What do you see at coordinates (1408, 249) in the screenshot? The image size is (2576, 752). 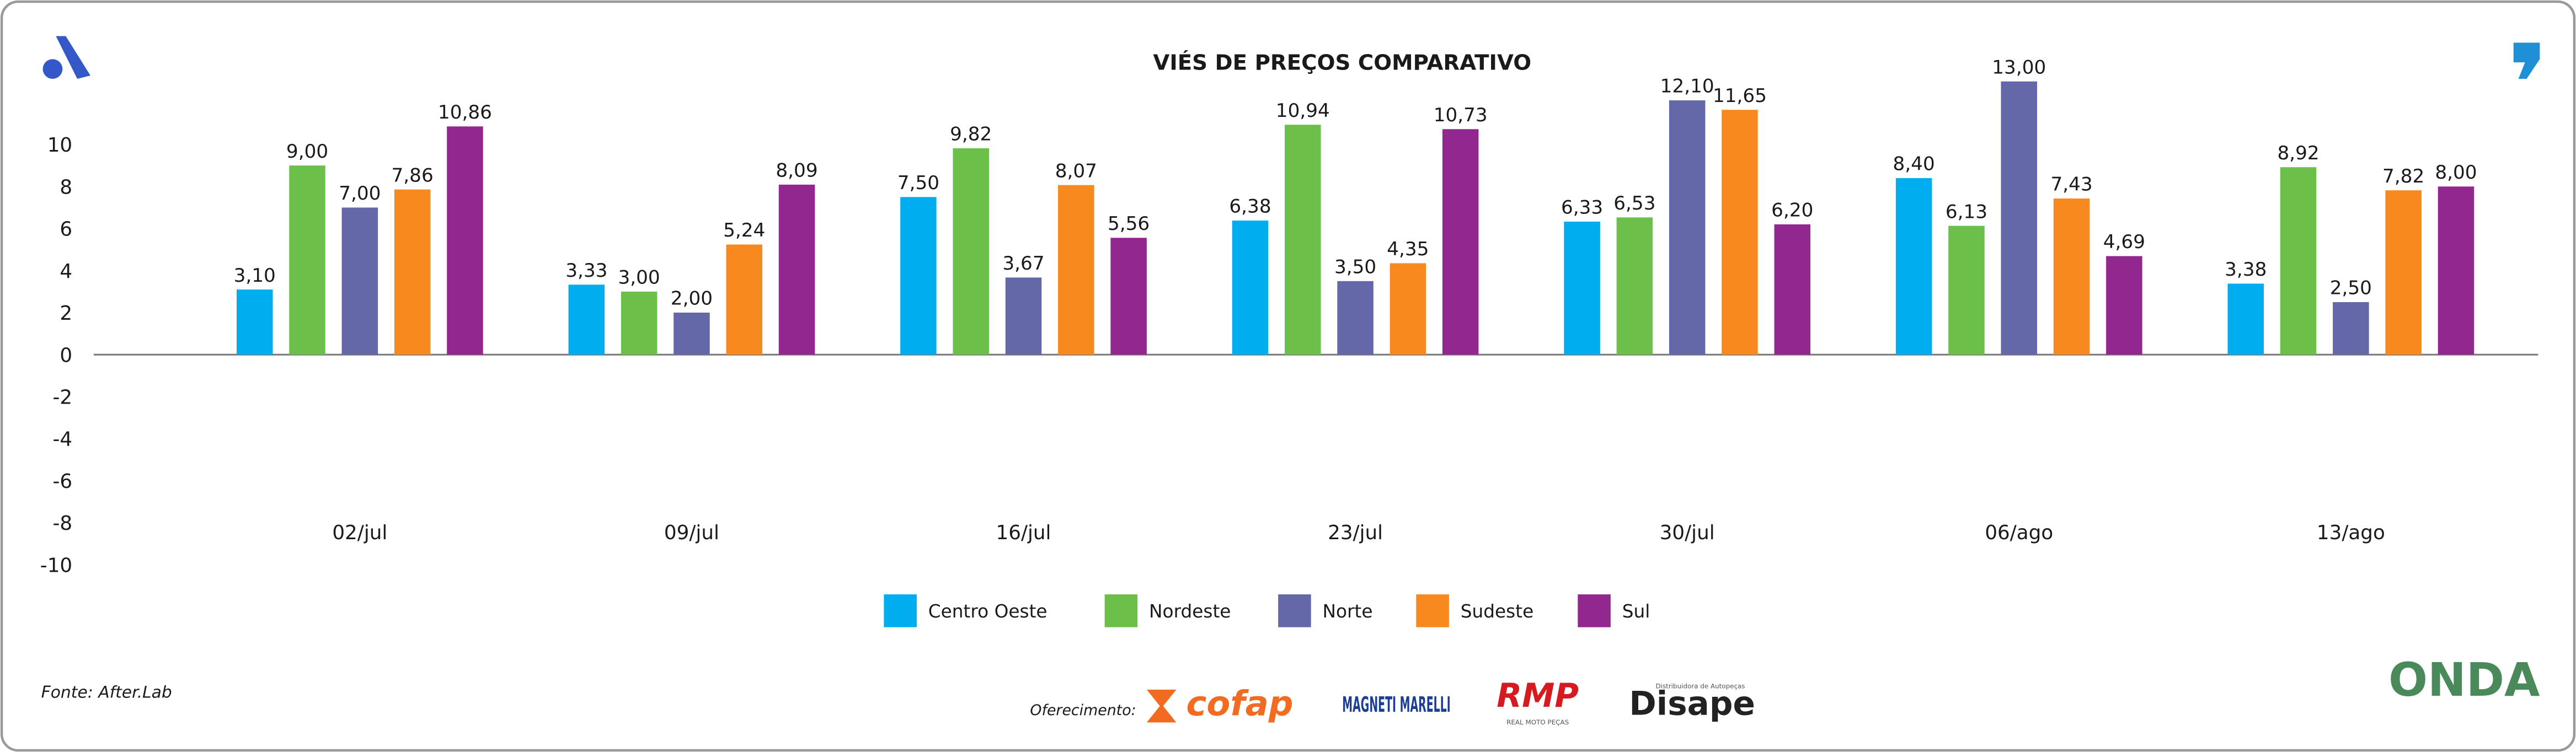 I see `value-label: 4,35` at bounding box center [1408, 249].